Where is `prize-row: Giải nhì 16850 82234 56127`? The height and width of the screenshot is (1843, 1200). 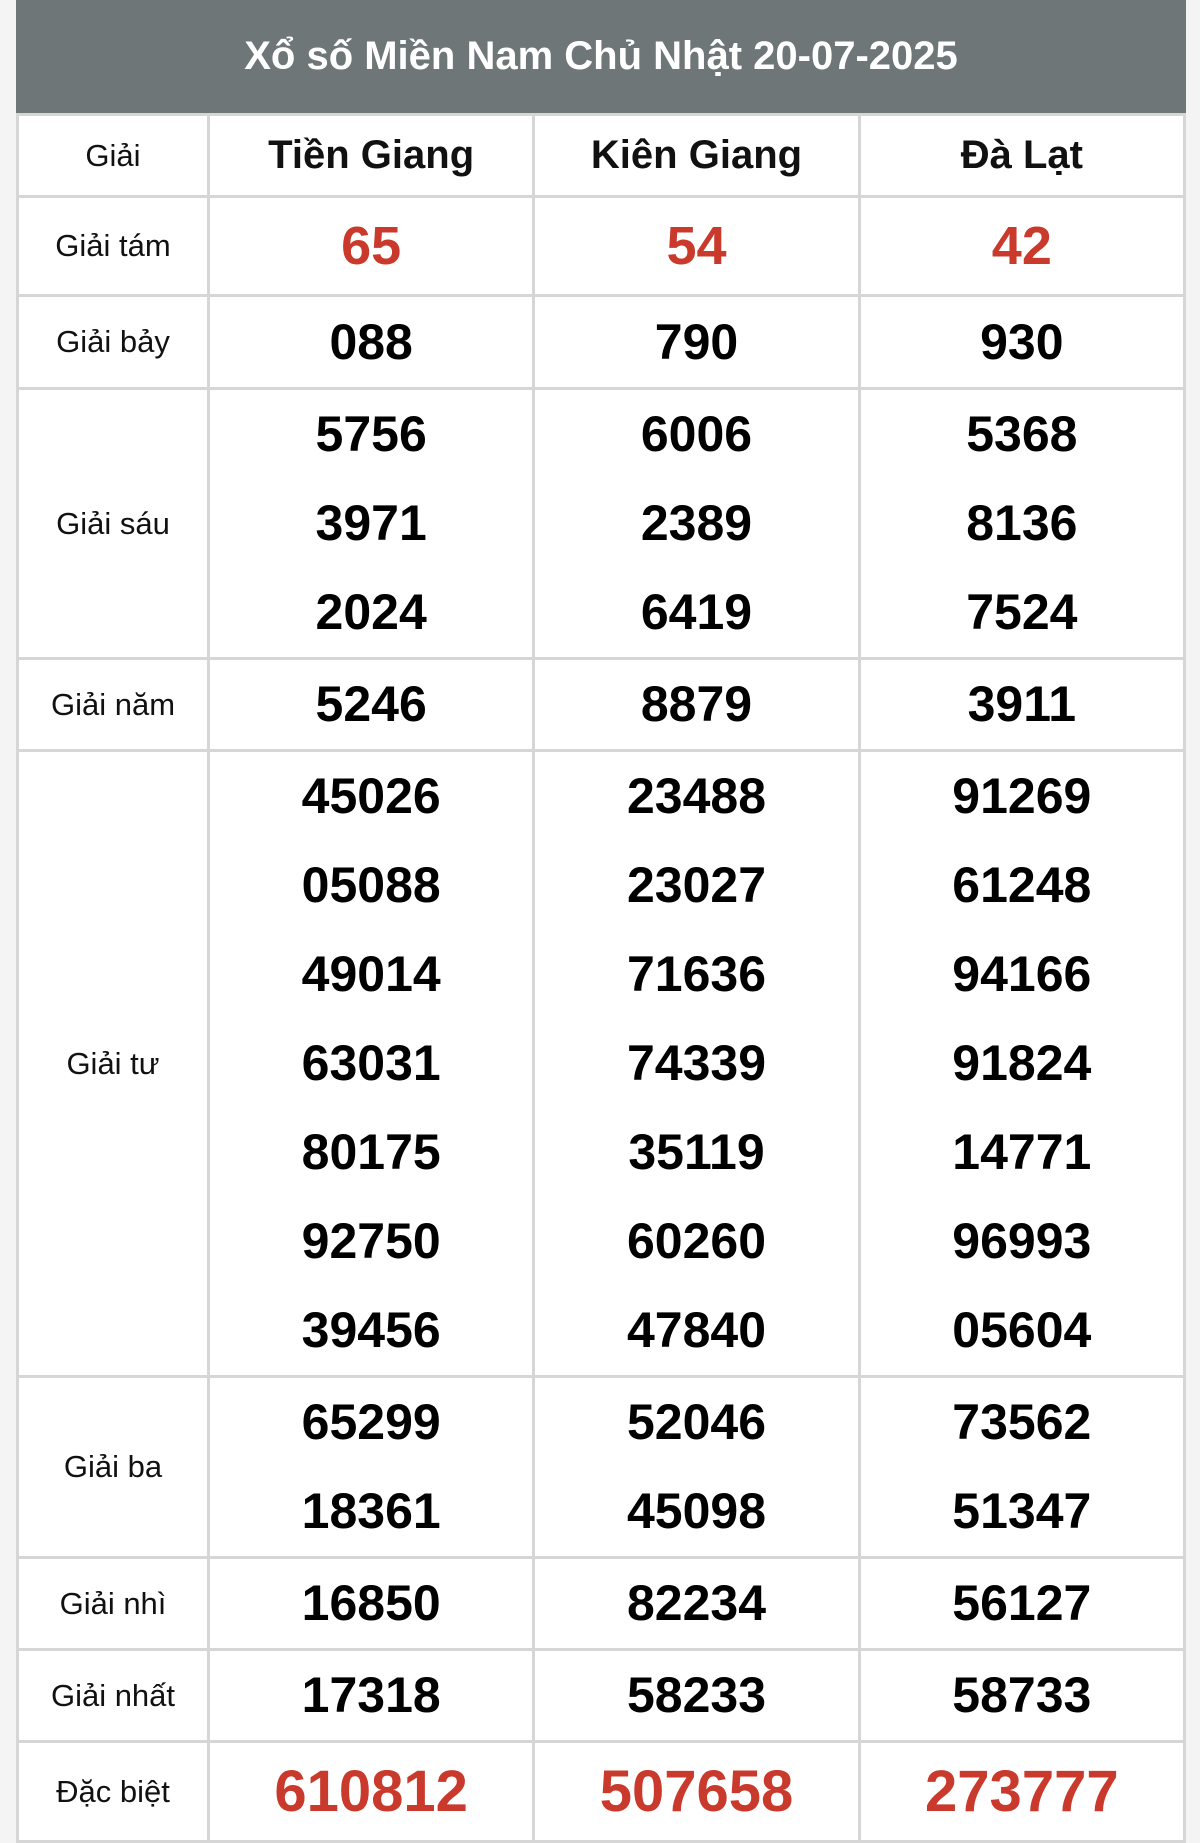
prize-row: Giải nhì 16850 82234 56127 is located at coordinates (601, 1603).